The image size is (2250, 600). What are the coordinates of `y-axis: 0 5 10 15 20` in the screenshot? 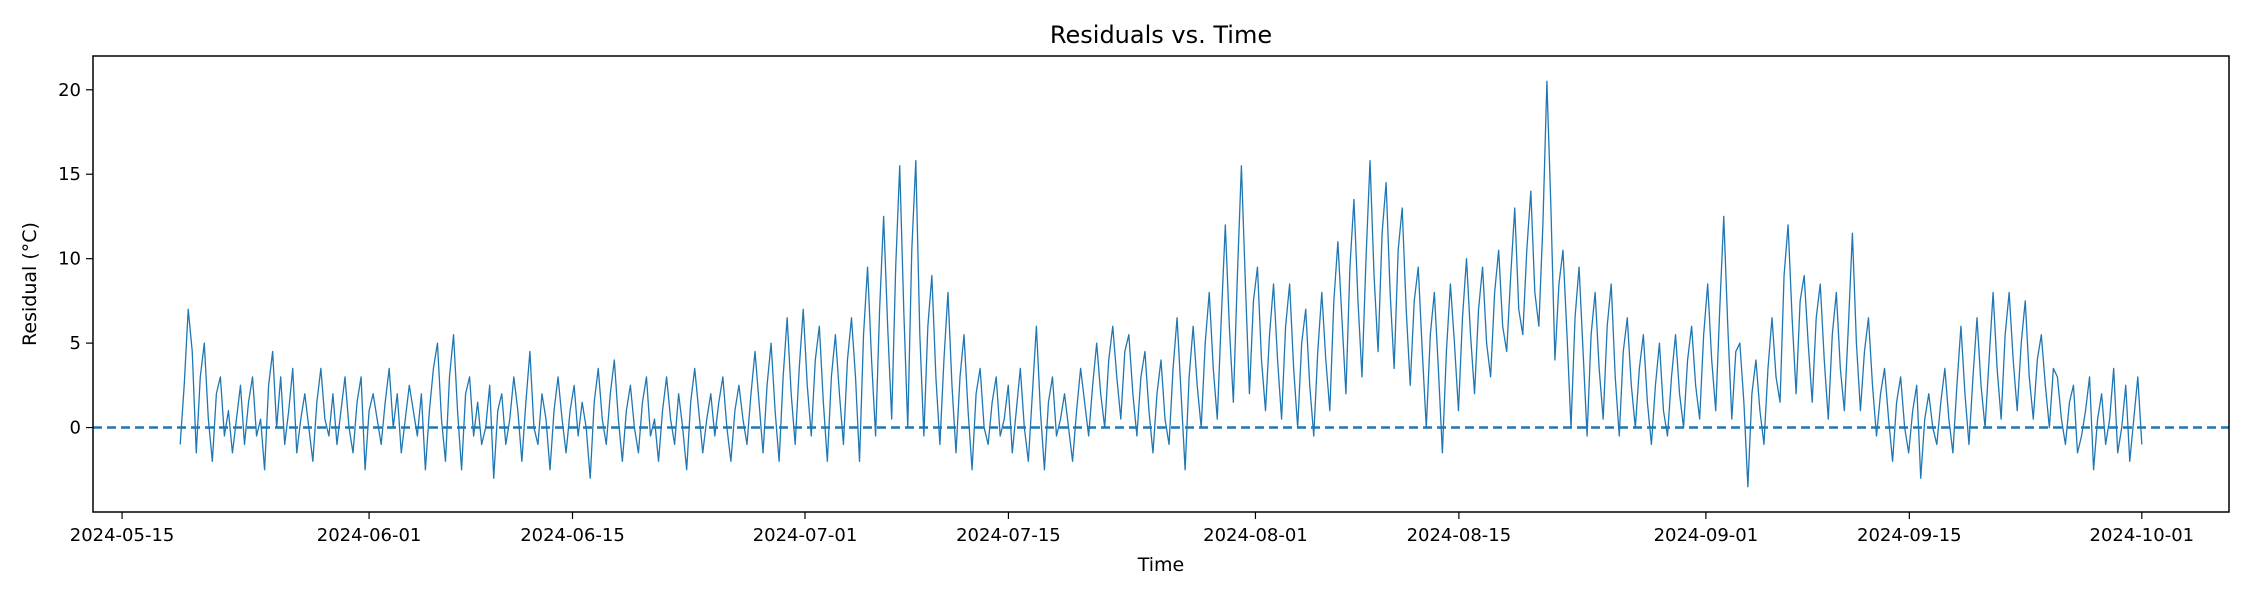 It's located at (75, 259).